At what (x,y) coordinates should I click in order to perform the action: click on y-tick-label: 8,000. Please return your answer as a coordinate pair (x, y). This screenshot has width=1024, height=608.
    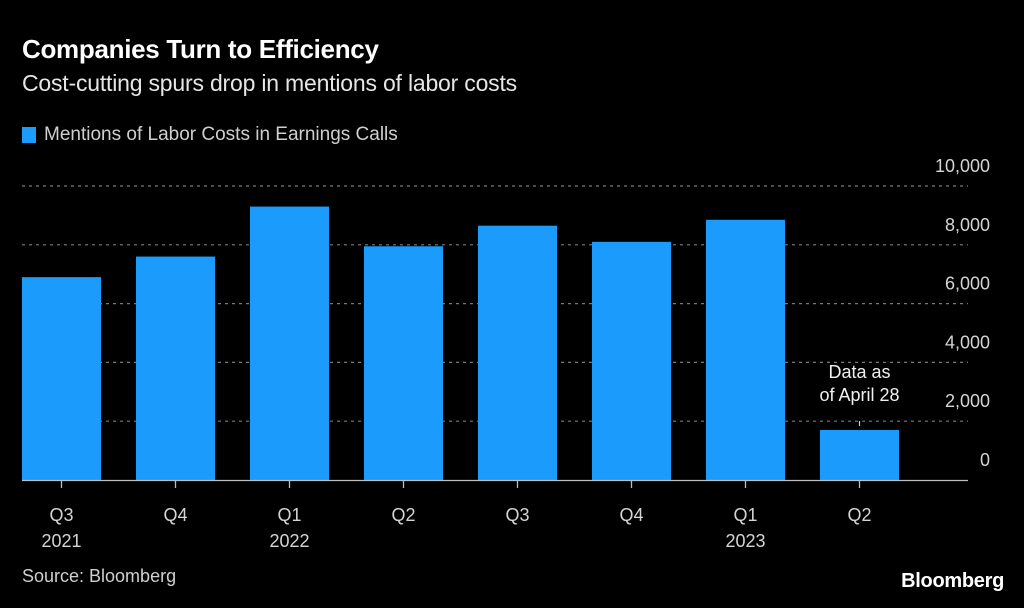
    Looking at the image, I should click on (967, 225).